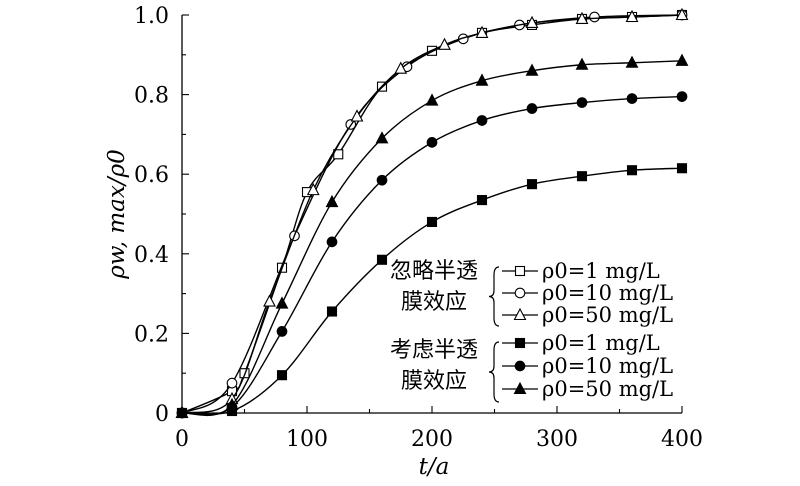 This screenshot has width=800, height=486. Describe the element at coordinates (162, 414) in the screenshot. I see `y-tick-label: 0` at that location.